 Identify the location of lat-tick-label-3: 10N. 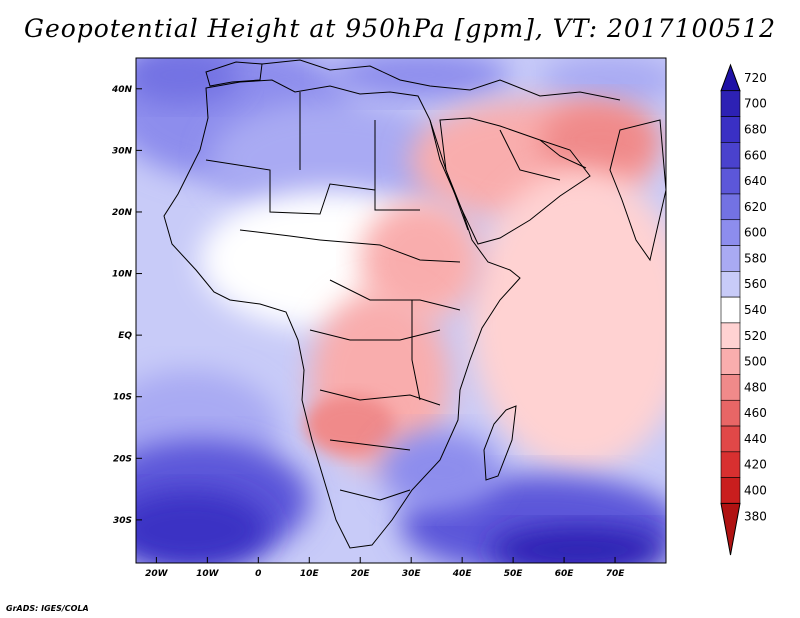
(122, 275).